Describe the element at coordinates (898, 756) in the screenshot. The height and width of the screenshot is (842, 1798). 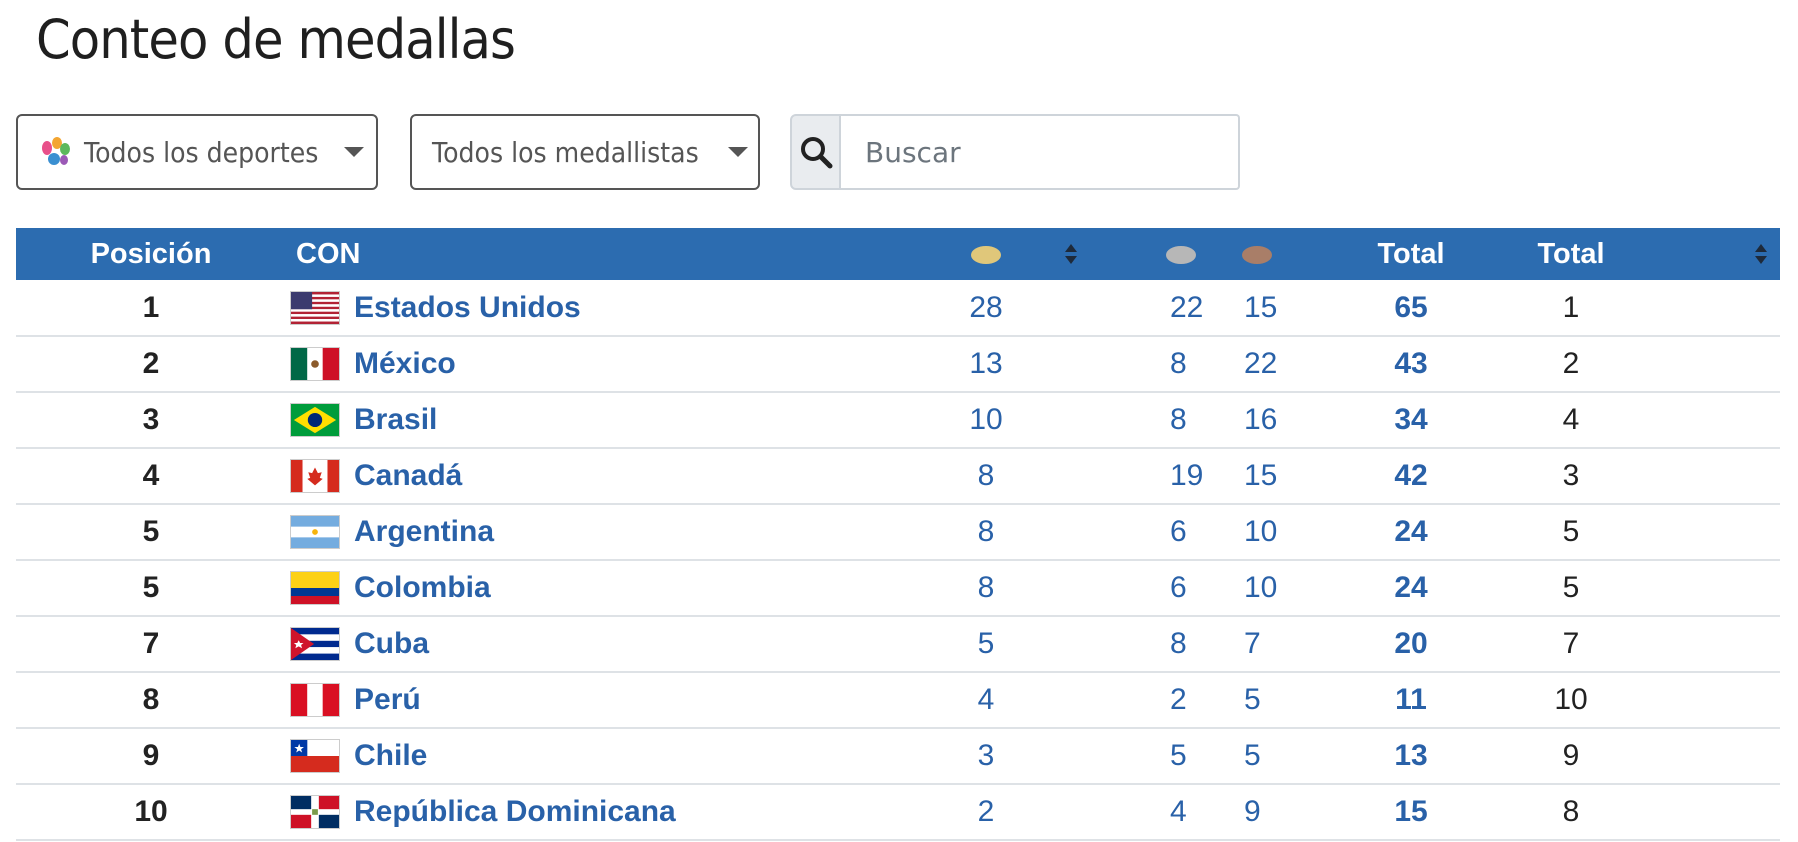
I see `table-row: 9 Chile 3 5 5 13 9` at that location.